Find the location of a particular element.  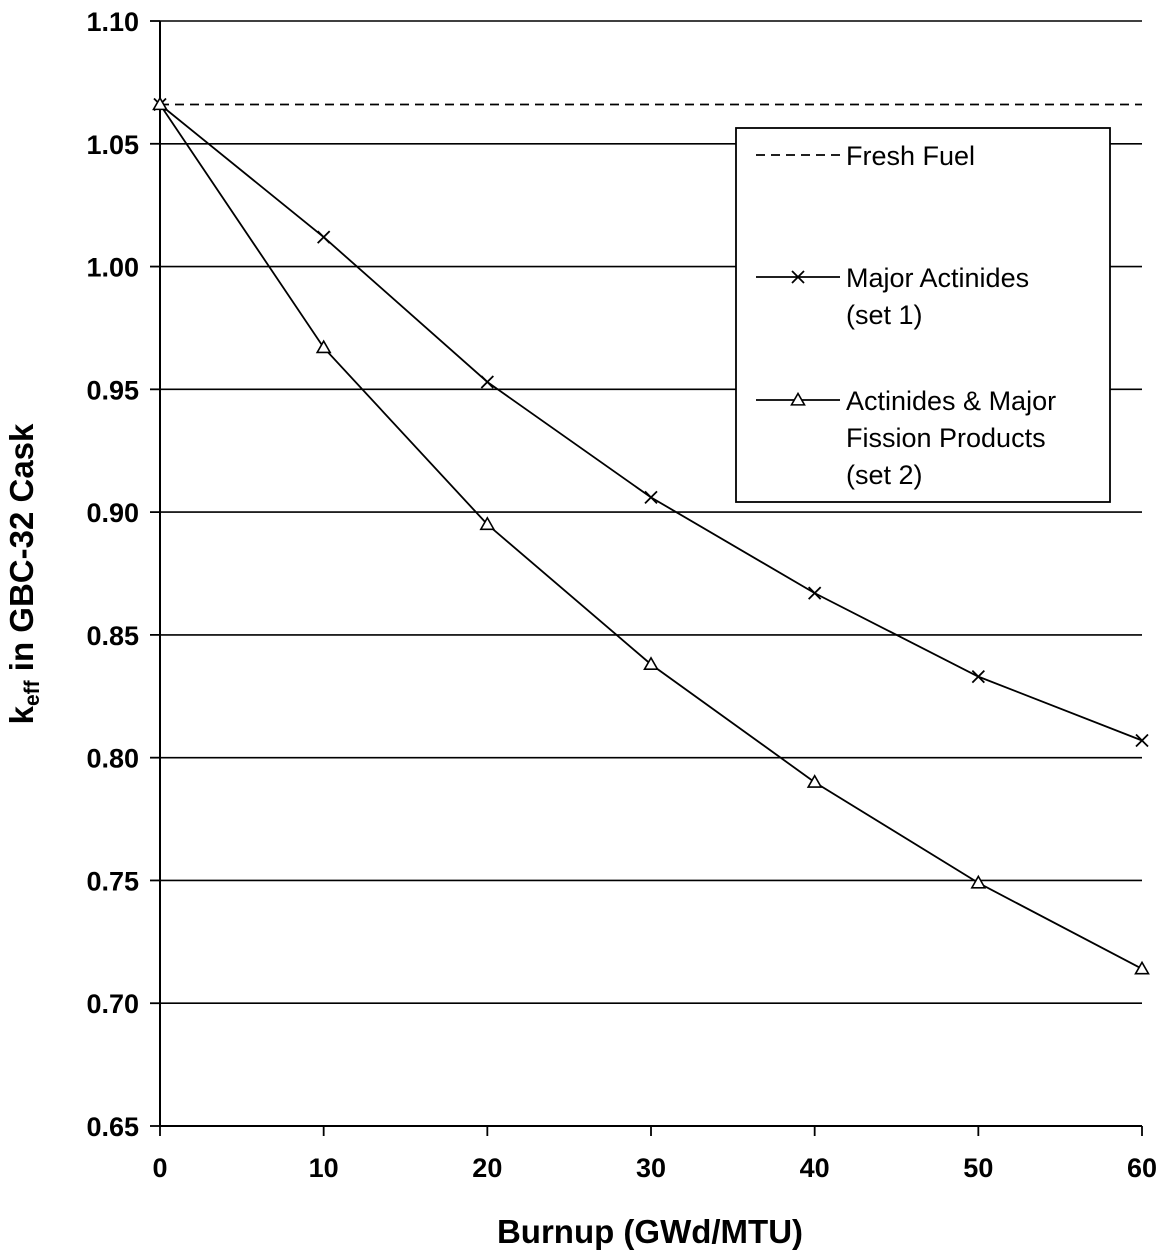

y-tick-label: 0.65 is located at coordinates (112, 1127).